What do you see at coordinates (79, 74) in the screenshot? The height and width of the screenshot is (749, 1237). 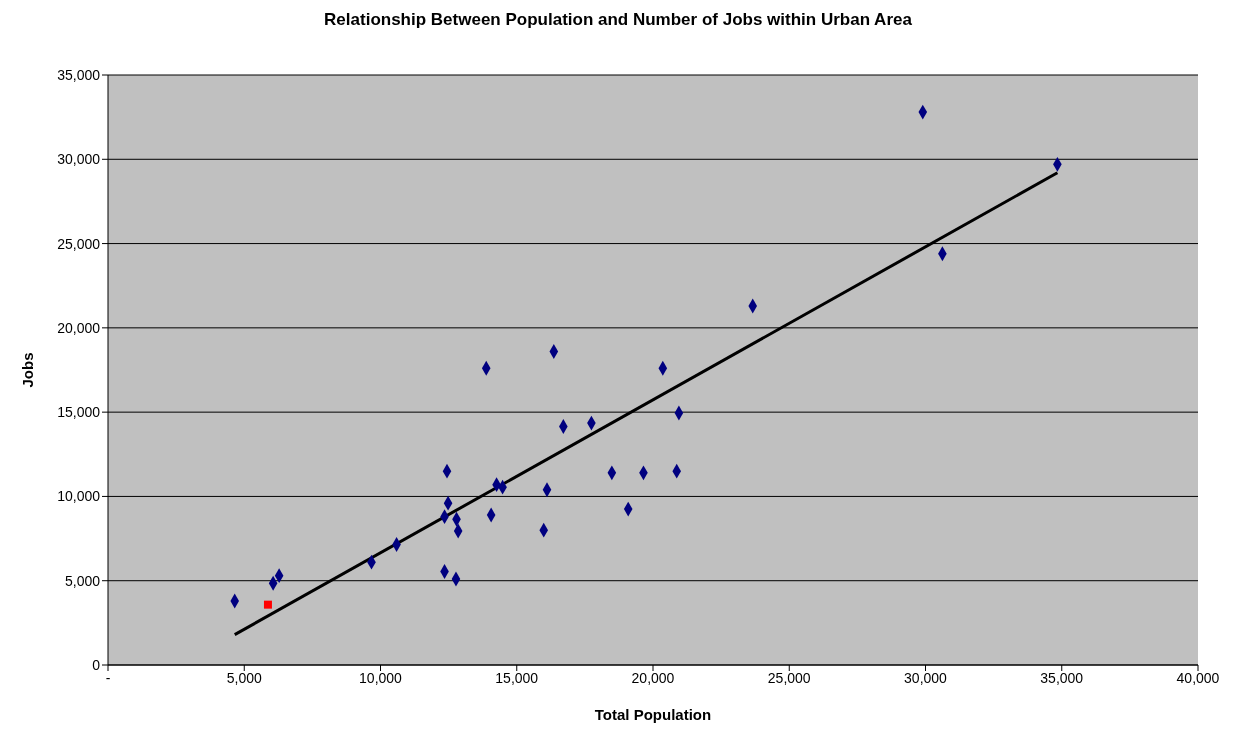 I see `y-tick-label: 35,000` at bounding box center [79, 74].